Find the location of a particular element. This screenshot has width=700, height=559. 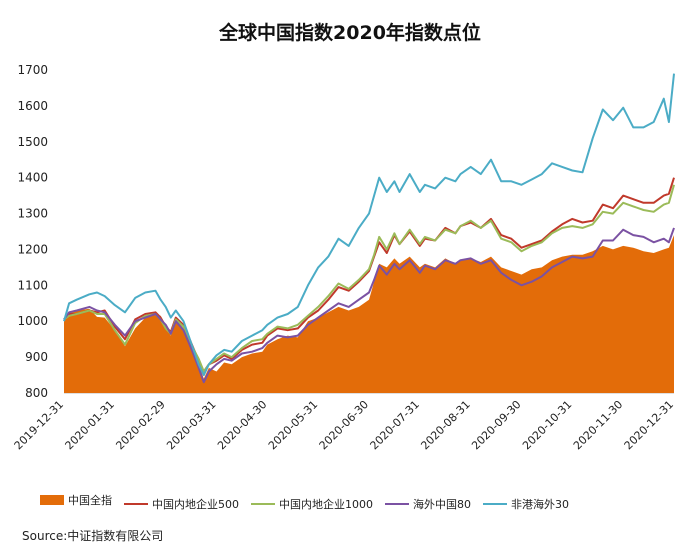

y-tick-label: 1200 is located at coordinates (32, 249).